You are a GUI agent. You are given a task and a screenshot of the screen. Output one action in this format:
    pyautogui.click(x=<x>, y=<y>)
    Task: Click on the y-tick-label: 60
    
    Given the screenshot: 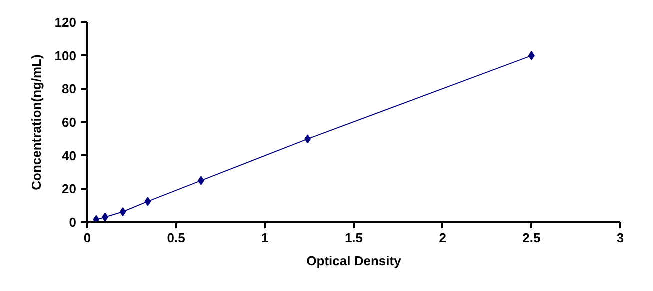 What is the action you would take?
    pyautogui.click(x=69, y=122)
    